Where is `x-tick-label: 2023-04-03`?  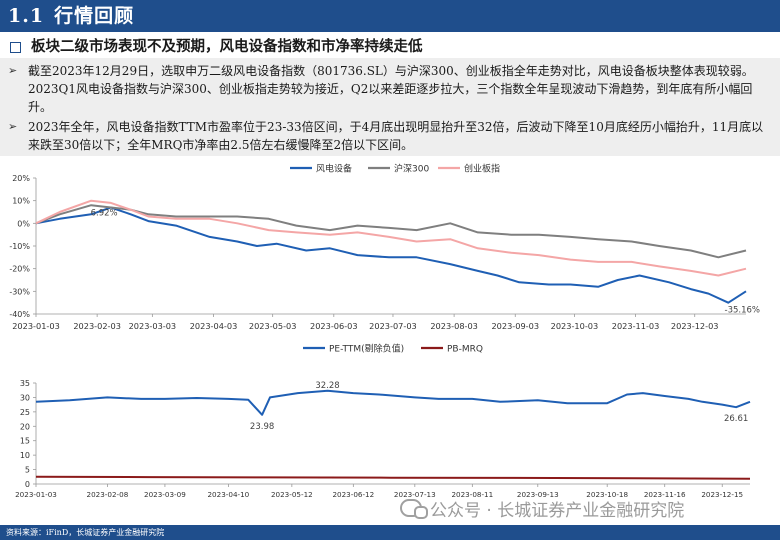
x-tick-label: 2023-04-03 is located at coordinates (214, 326).